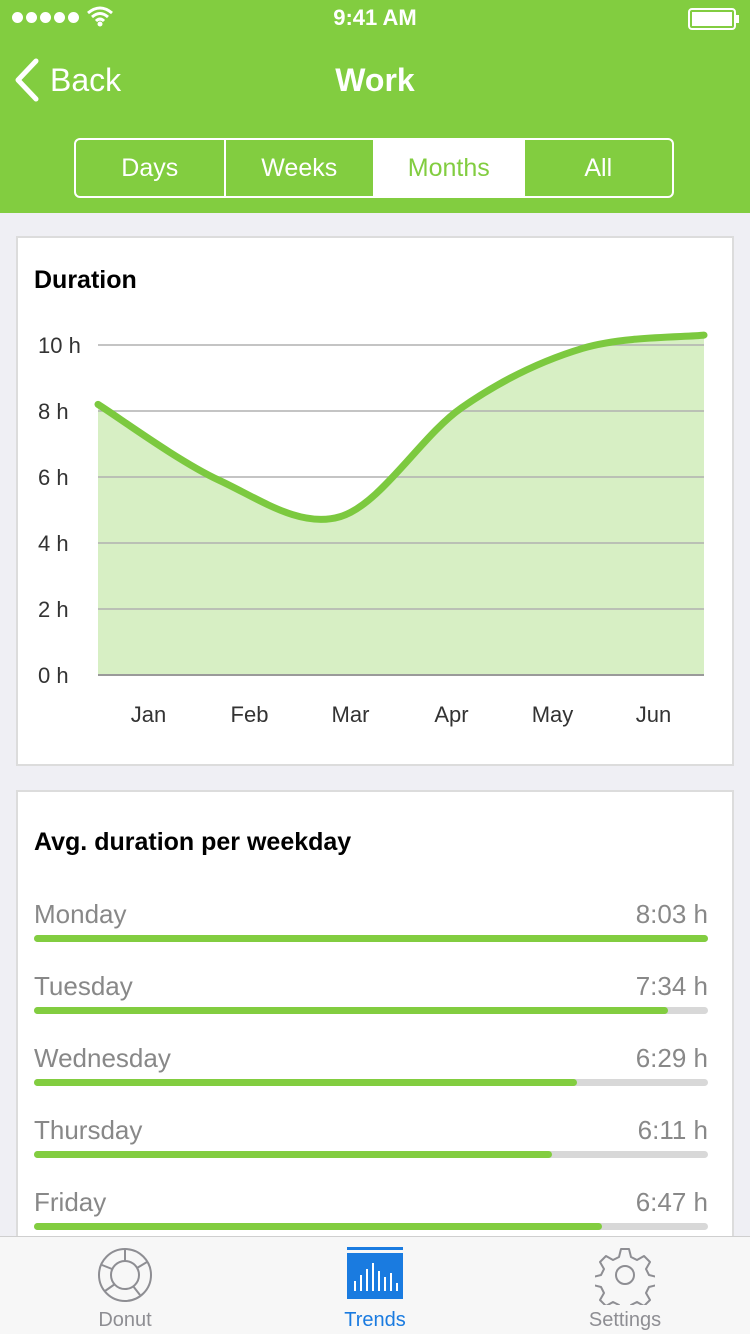 This screenshot has height=1334, width=750. What do you see at coordinates (102, 1058) in the screenshot?
I see `weekday-label: Wednesday` at bounding box center [102, 1058].